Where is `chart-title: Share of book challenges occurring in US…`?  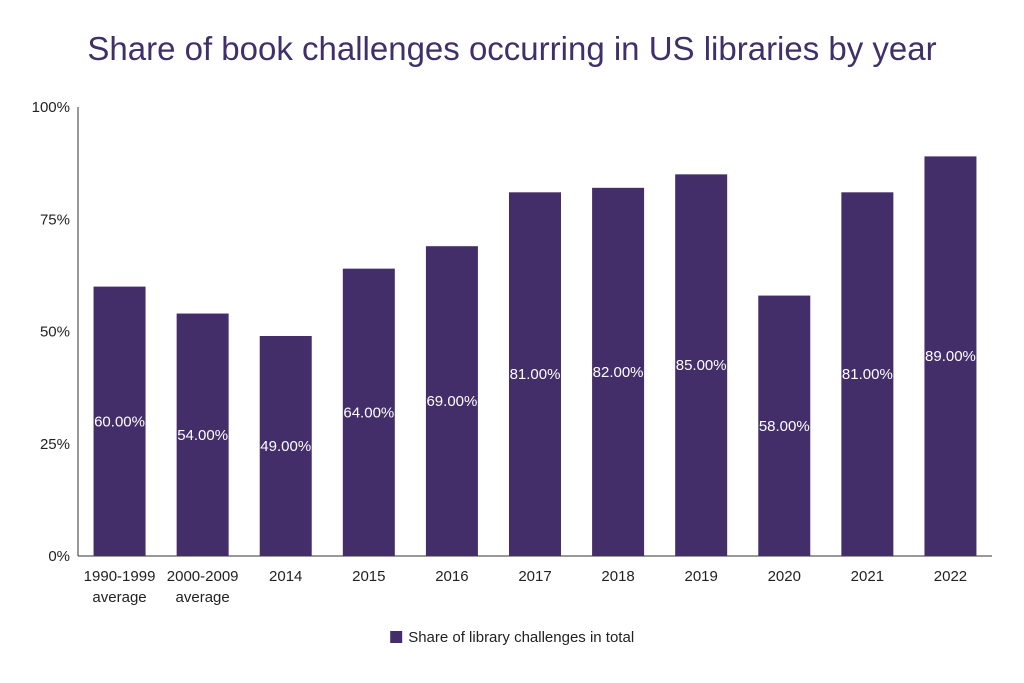
chart-title: Share of book challenges occurring in US… is located at coordinates (512, 48).